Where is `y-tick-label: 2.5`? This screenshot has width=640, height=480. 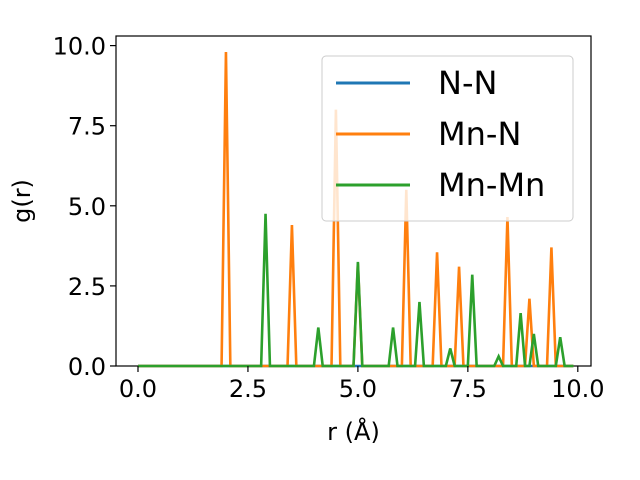 y-tick-label: 2.5 is located at coordinates (87, 287).